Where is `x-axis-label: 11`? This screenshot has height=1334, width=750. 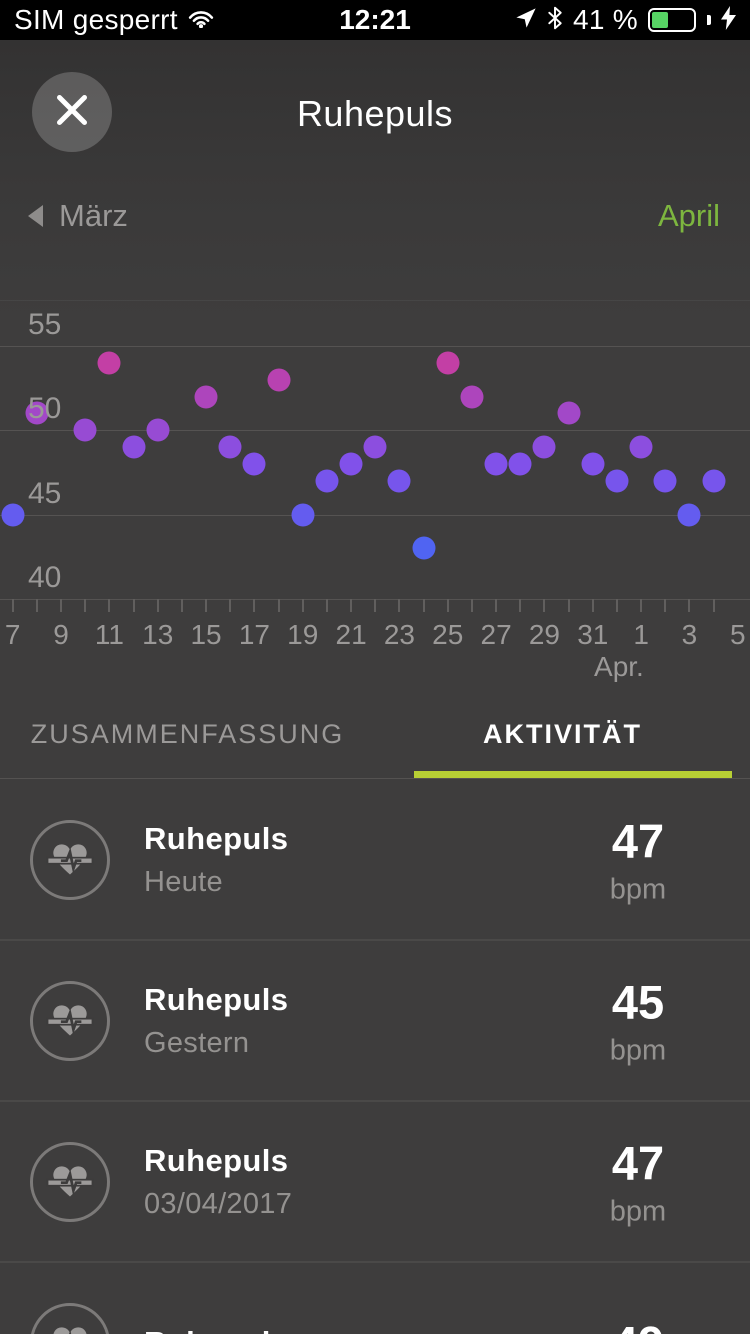 x-axis-label: 11 is located at coordinates (109, 634).